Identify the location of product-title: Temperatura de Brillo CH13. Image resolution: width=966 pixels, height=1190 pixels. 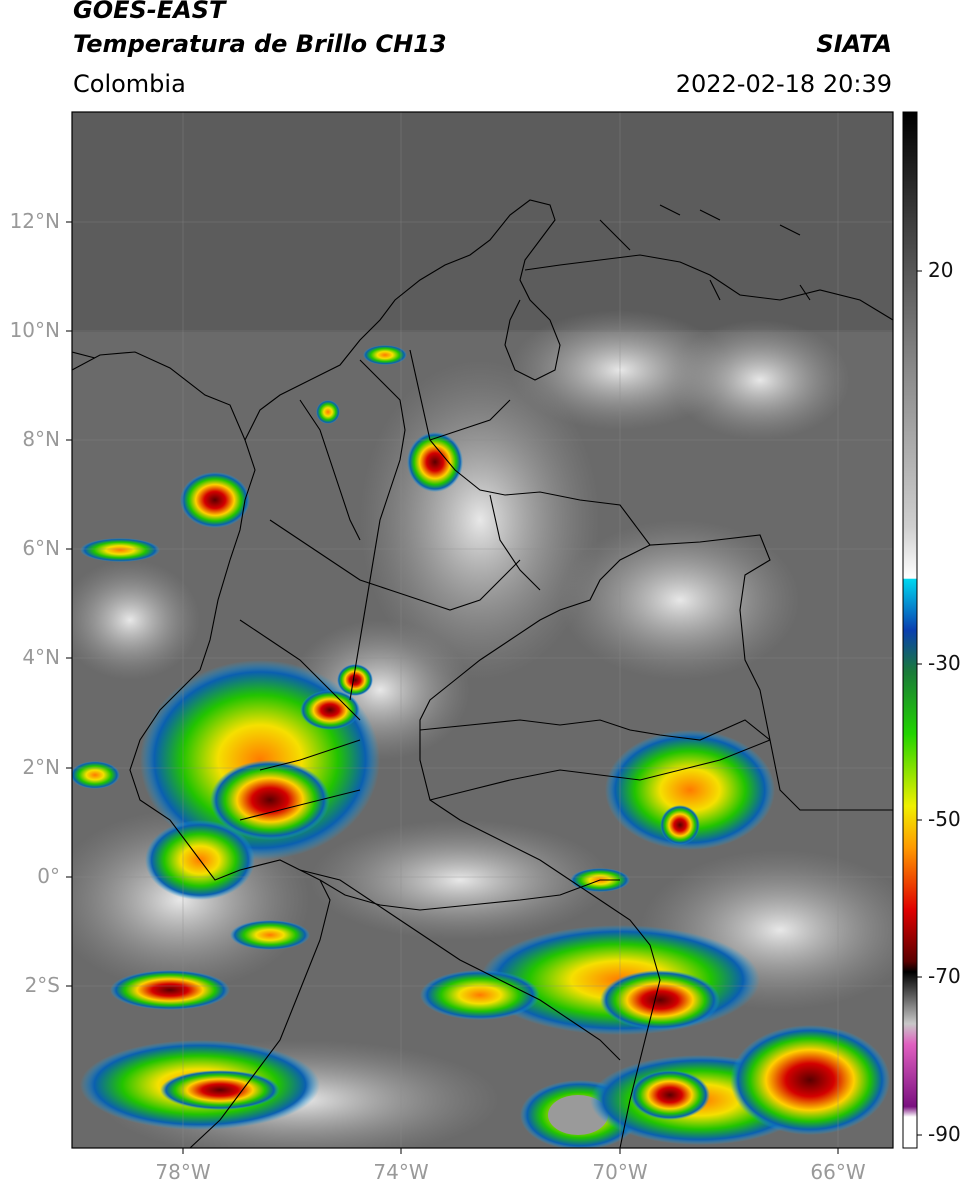
(260, 44).